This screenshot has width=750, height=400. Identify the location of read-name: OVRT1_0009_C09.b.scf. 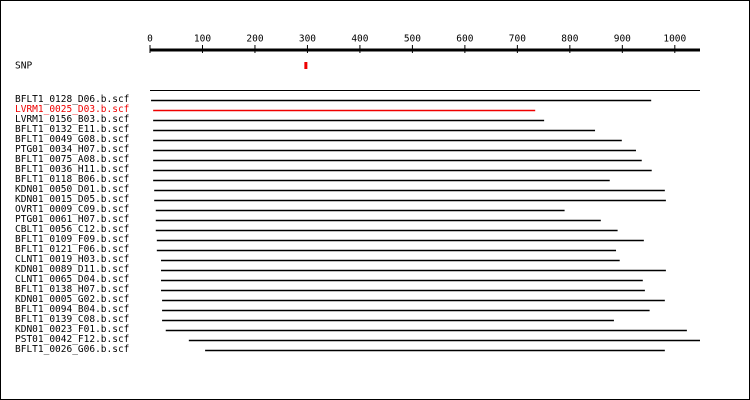
(72, 209).